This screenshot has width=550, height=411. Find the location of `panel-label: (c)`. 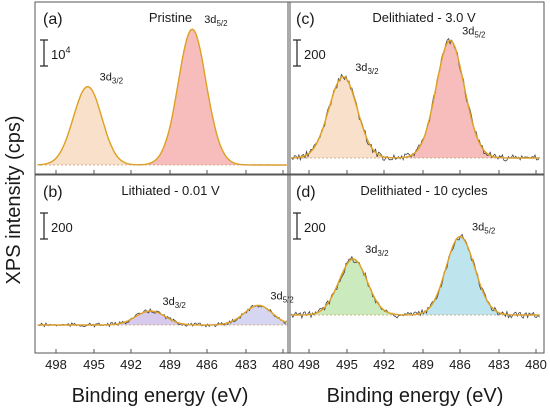

panel-label: (c) is located at coordinates (305, 19).